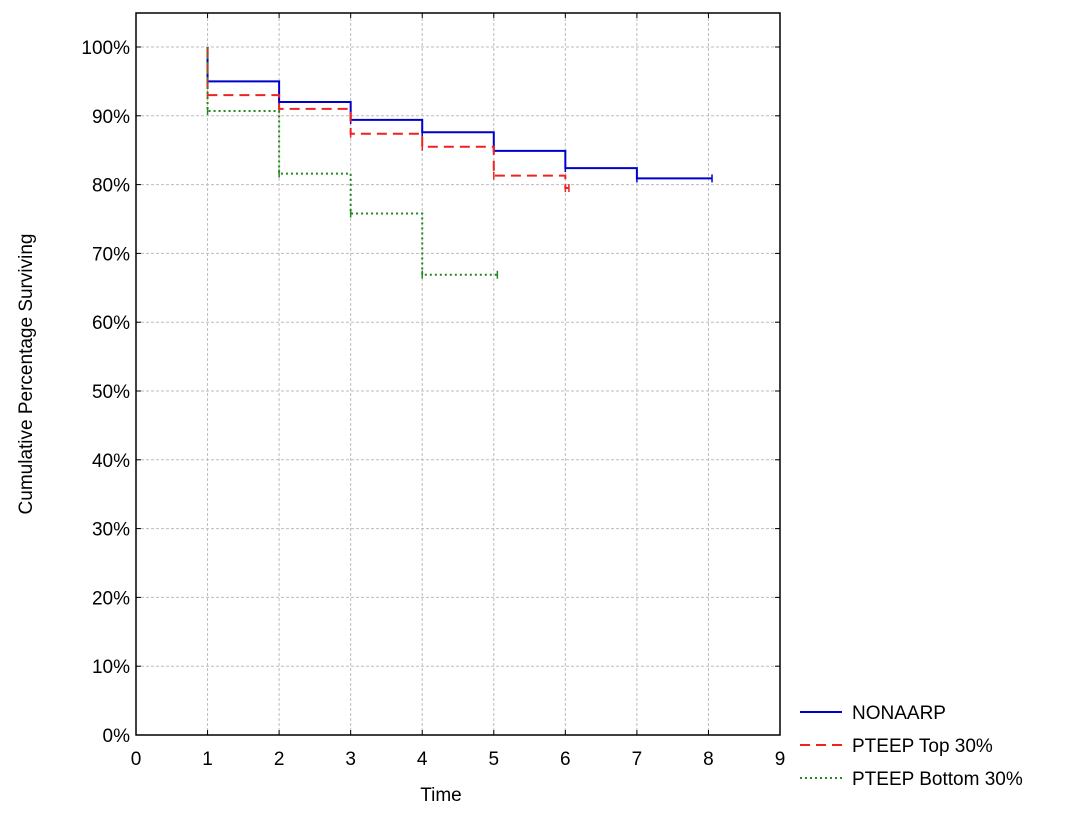 This screenshot has height=816, width=1089. I want to click on y-axis-title: Cumulative Percentage Surviving, so click(26, 374).